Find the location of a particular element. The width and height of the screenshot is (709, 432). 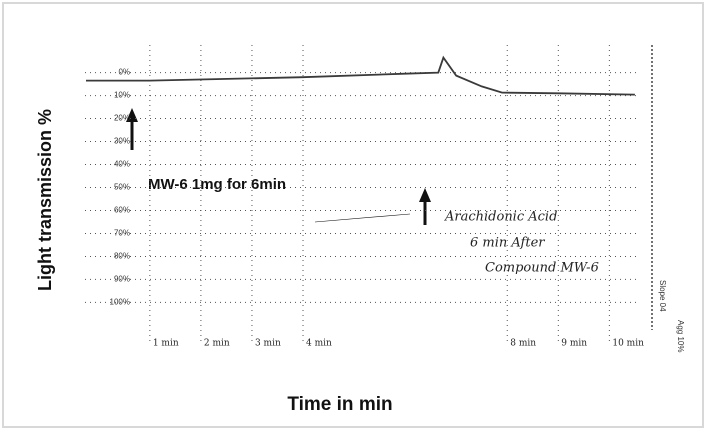

x-axis-label: Time in min is located at coordinates (339, 404).